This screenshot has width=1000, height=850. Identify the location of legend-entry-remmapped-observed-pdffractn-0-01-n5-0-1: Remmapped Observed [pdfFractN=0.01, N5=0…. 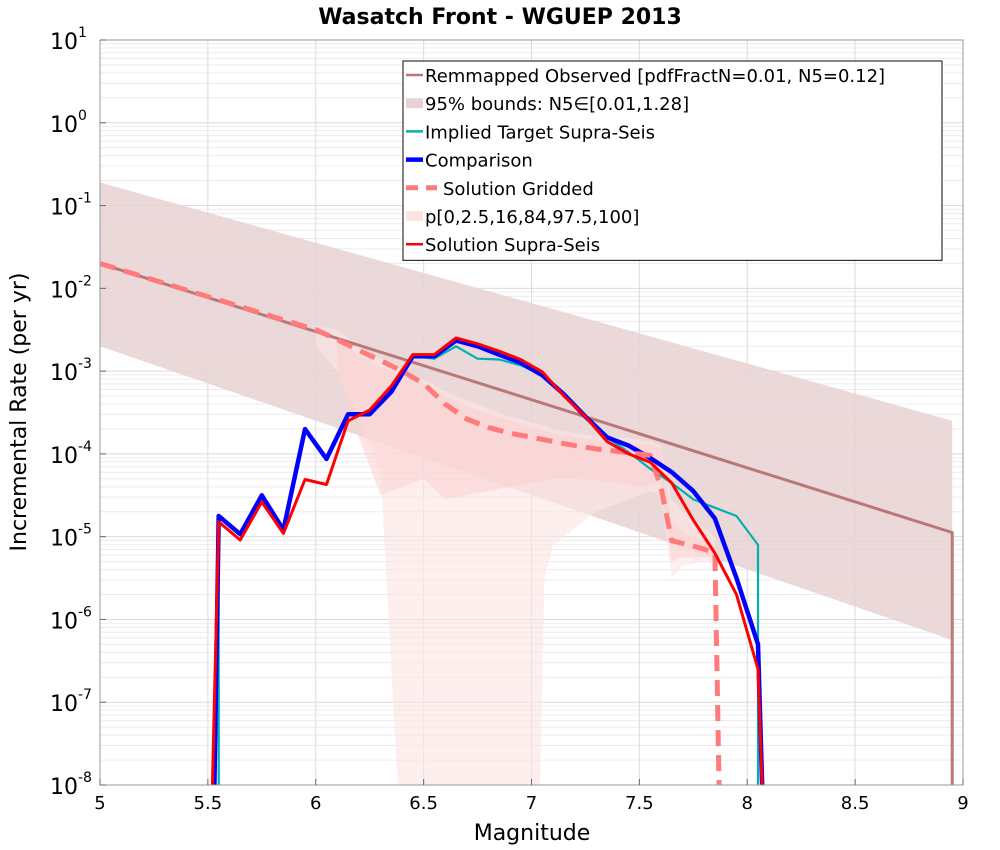
(645, 76).